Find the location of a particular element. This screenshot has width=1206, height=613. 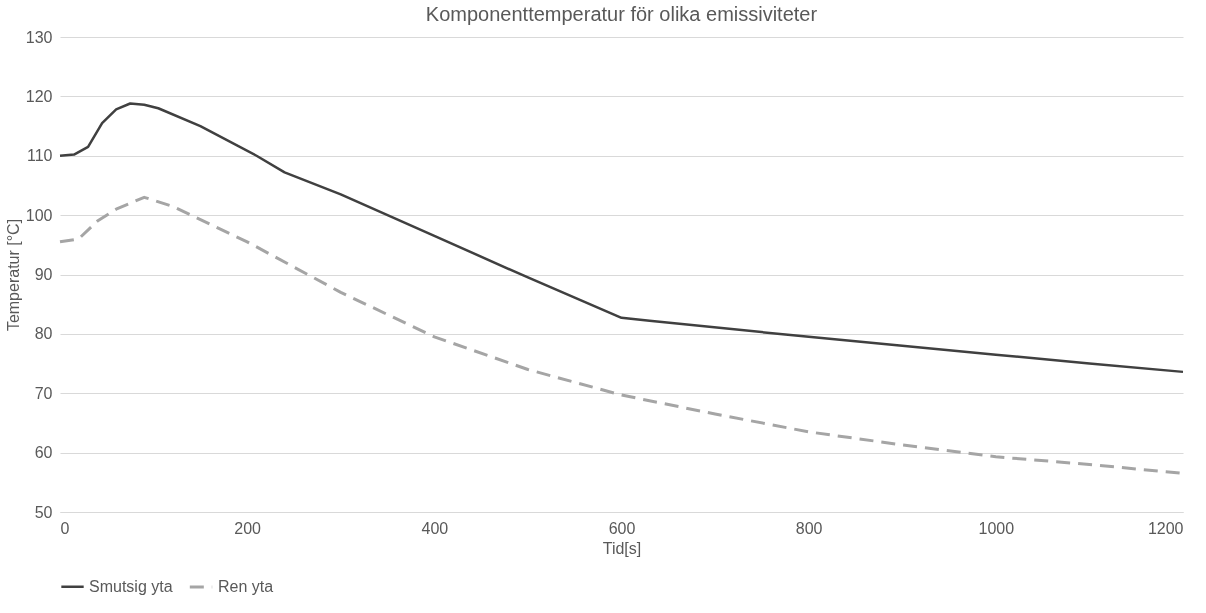

x-tick-label: 400 is located at coordinates (435, 528).